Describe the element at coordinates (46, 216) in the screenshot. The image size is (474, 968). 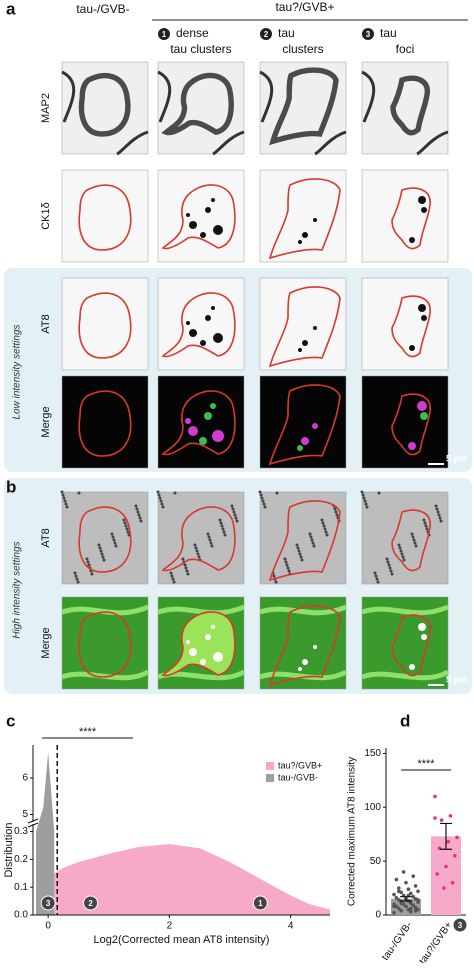
I see `row-label: CK1δ` at that location.